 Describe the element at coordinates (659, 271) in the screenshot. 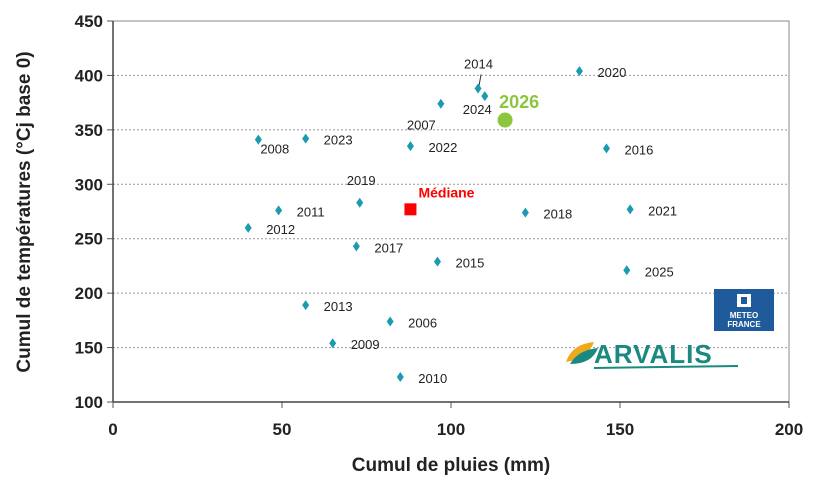

I see `point-label-2025: 2025` at that location.